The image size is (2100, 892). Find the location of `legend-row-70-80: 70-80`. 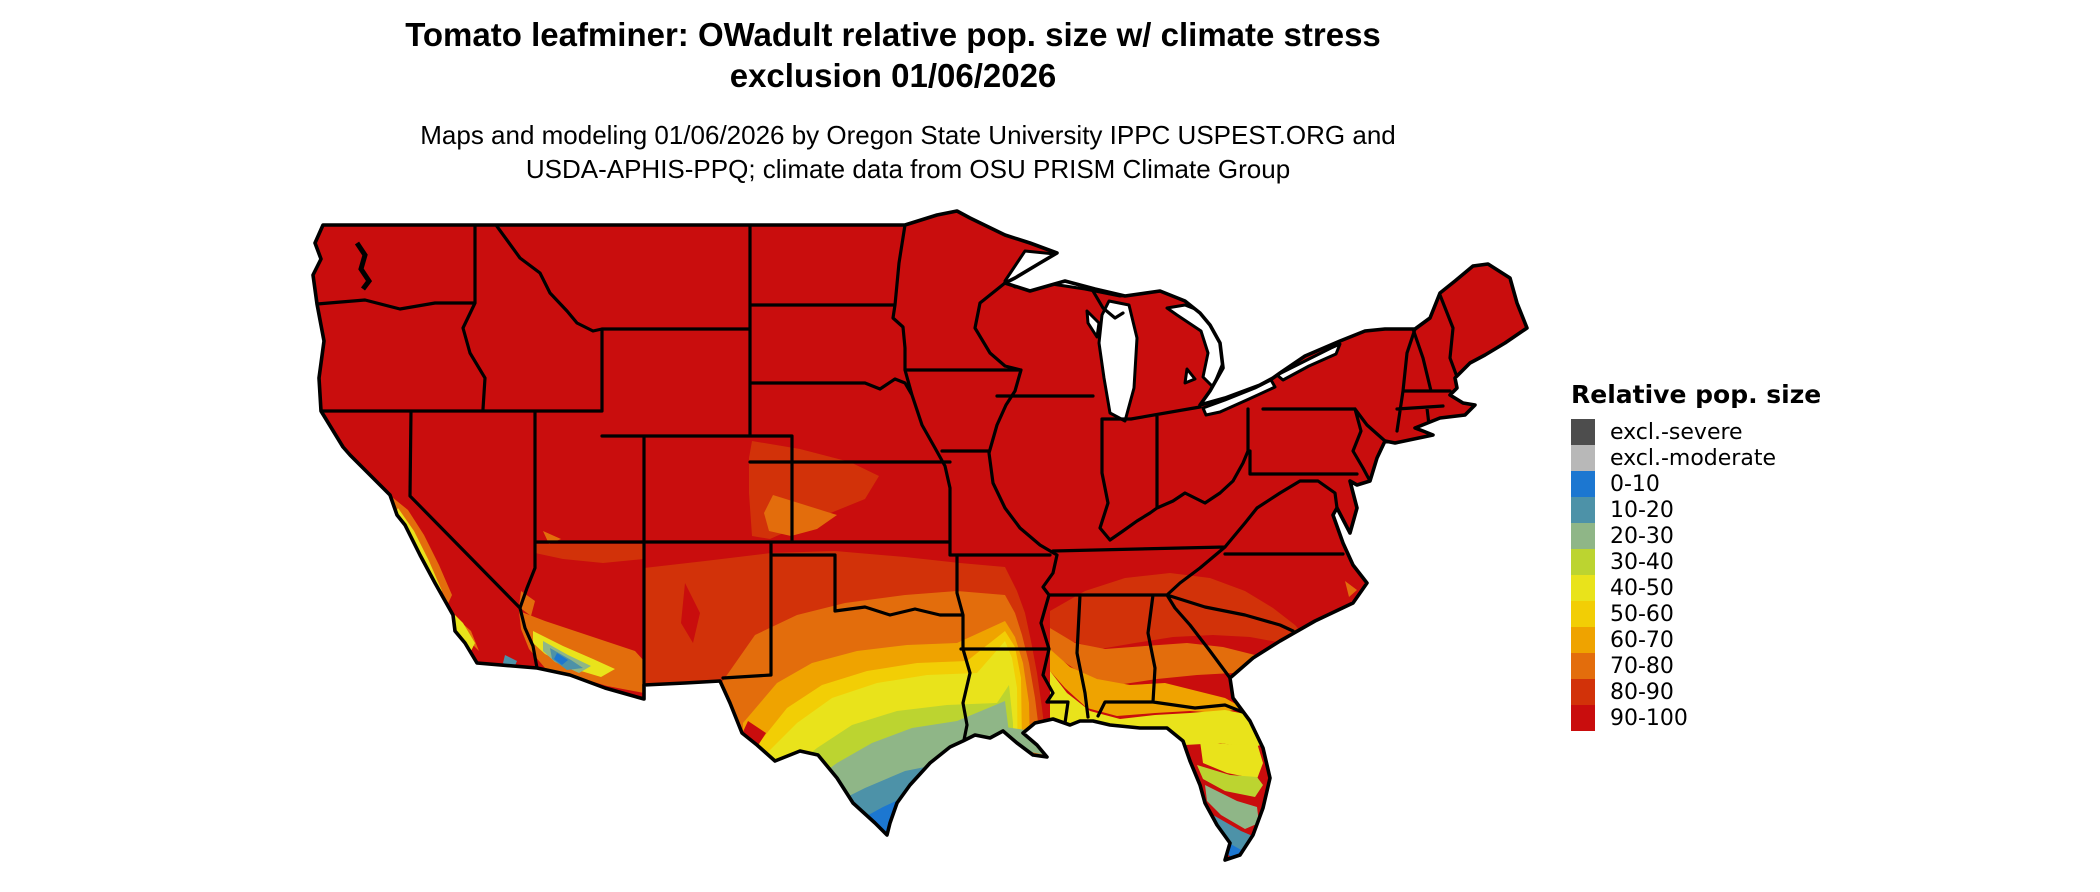

legend-row-70-80: 70-80 is located at coordinates (1696, 666).